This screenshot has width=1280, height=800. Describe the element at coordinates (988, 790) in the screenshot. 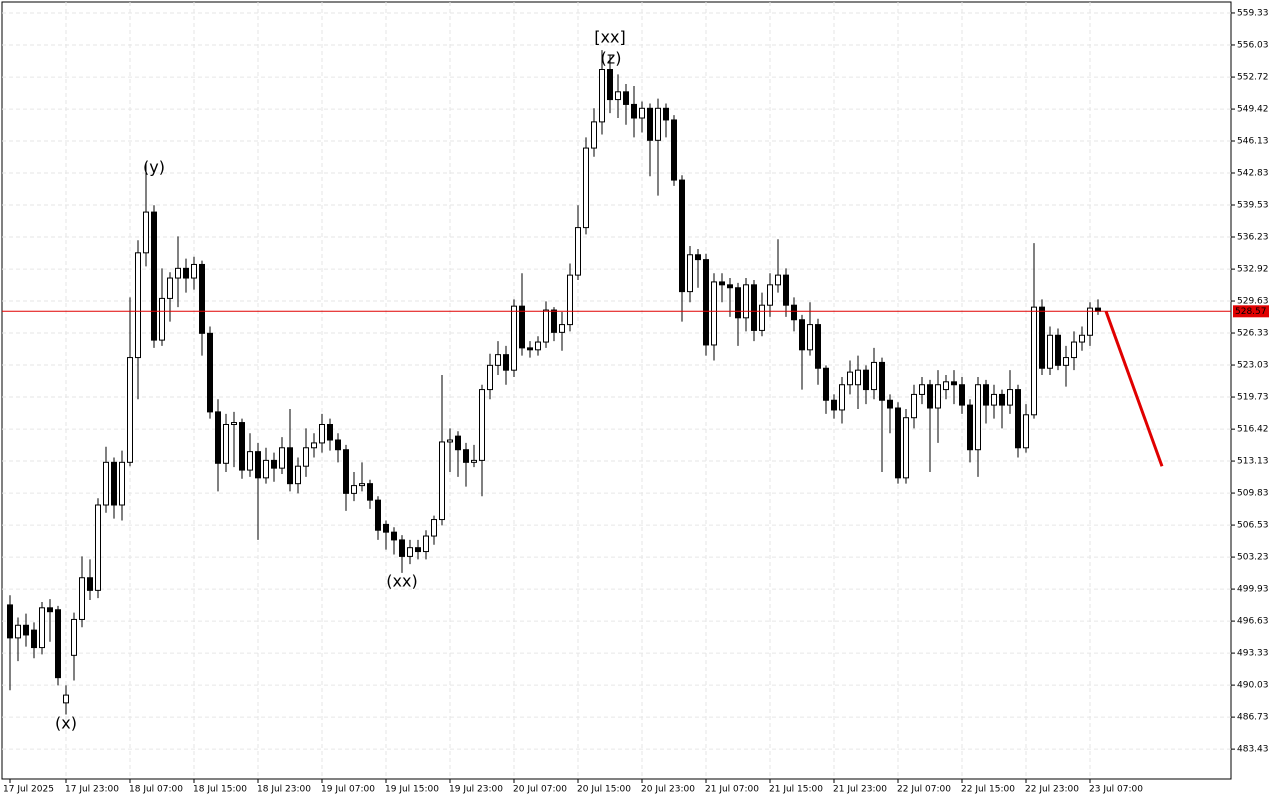

I see `x-tick-label: 22 Jul 15:00` at that location.